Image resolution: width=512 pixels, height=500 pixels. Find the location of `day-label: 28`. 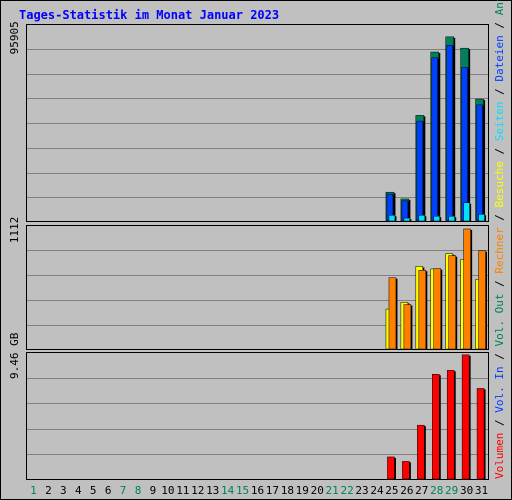

day-label: 28 is located at coordinates (436, 490).